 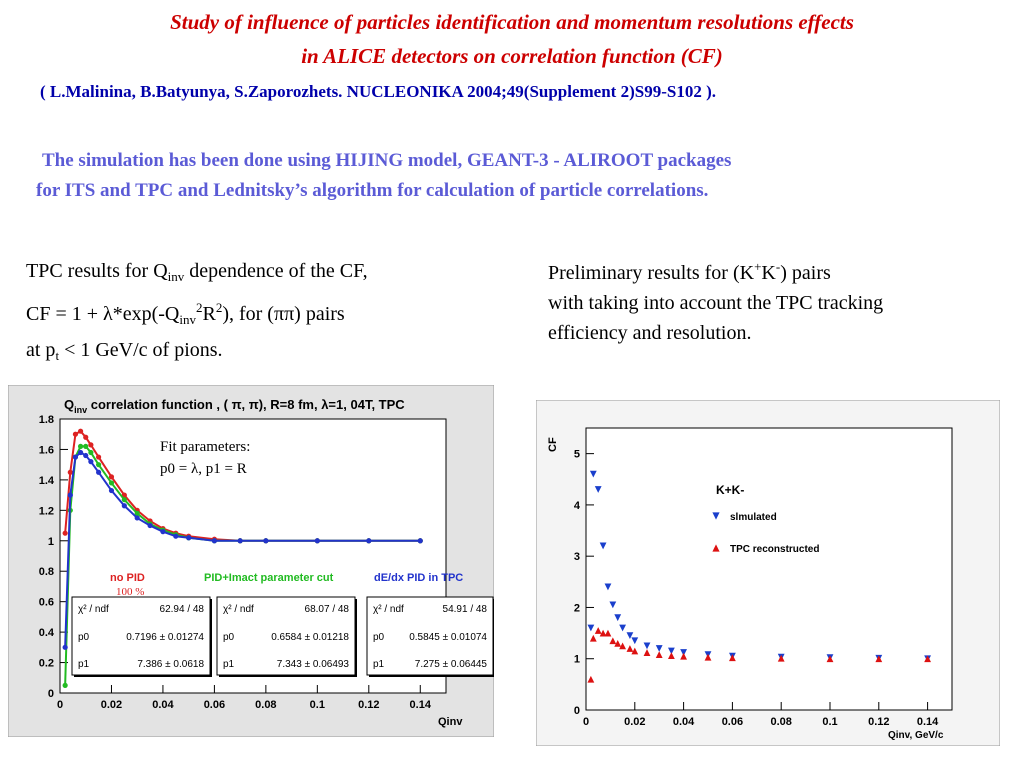 I want to click on axes: 0 0.02 0.04 0.06 0.08 0.1 0.12 0.14 0 1 2 3 4 5, so click(x=756, y=588).